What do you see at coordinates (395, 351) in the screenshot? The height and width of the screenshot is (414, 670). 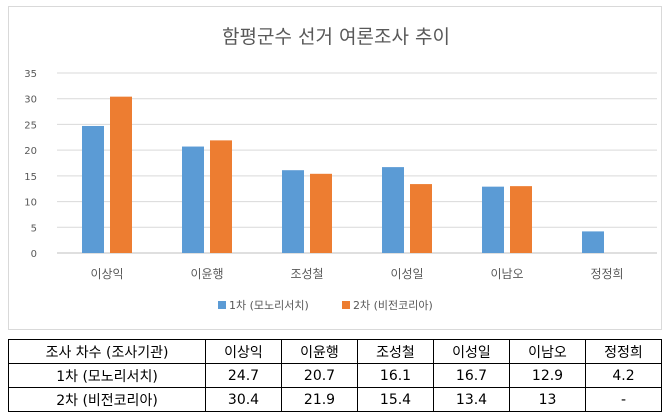 I see `table-header-cell: 조성철` at bounding box center [395, 351].